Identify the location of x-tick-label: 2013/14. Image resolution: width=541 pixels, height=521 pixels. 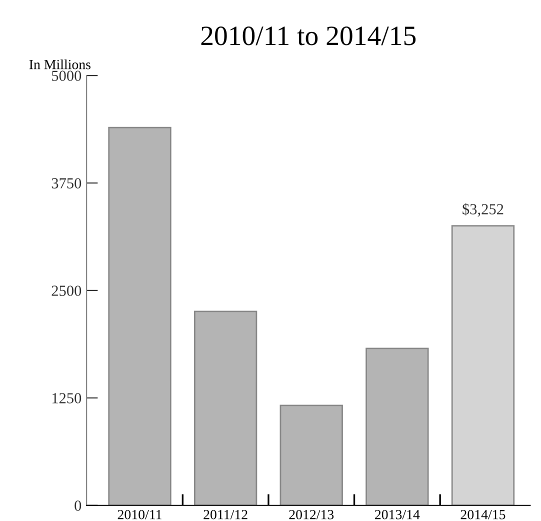
(397, 515).